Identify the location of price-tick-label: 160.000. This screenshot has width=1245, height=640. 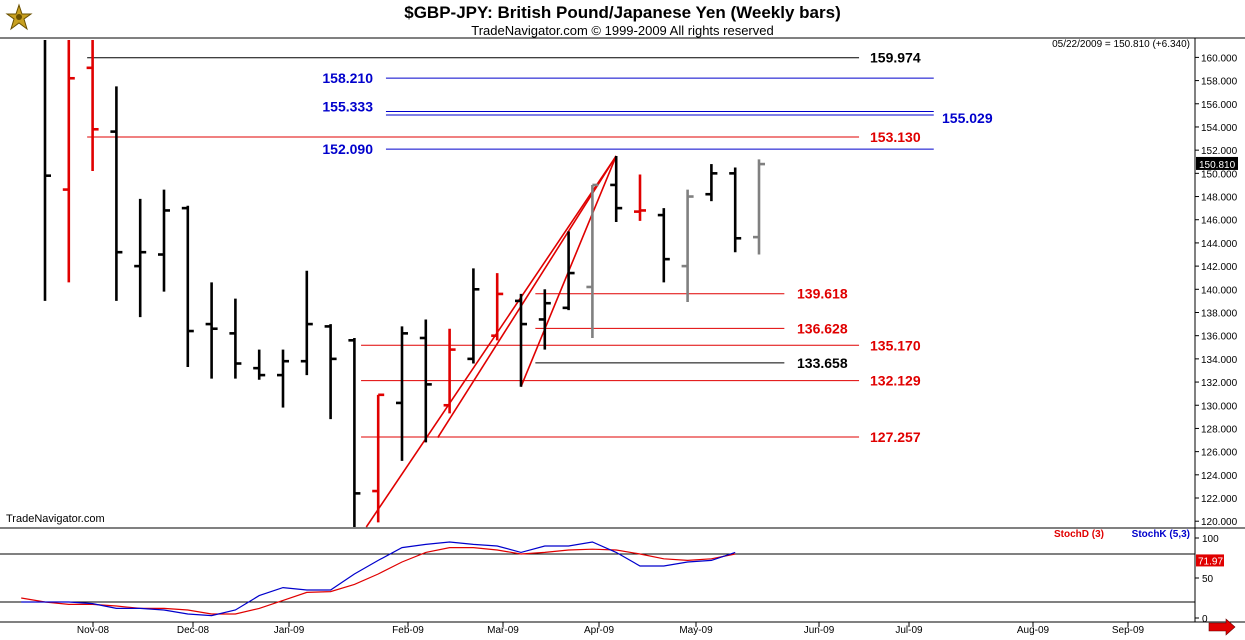
(1219, 58).